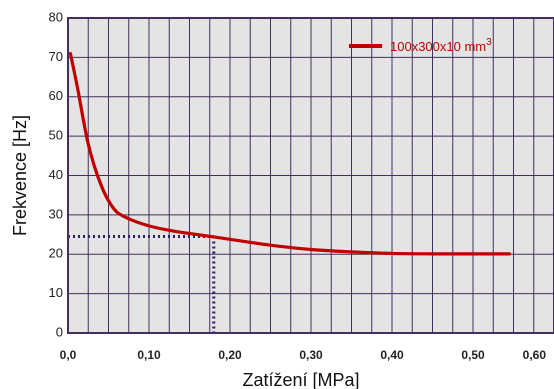  What do you see at coordinates (142, 284) in the screenshot?
I see `reference-lines` at bounding box center [142, 284].